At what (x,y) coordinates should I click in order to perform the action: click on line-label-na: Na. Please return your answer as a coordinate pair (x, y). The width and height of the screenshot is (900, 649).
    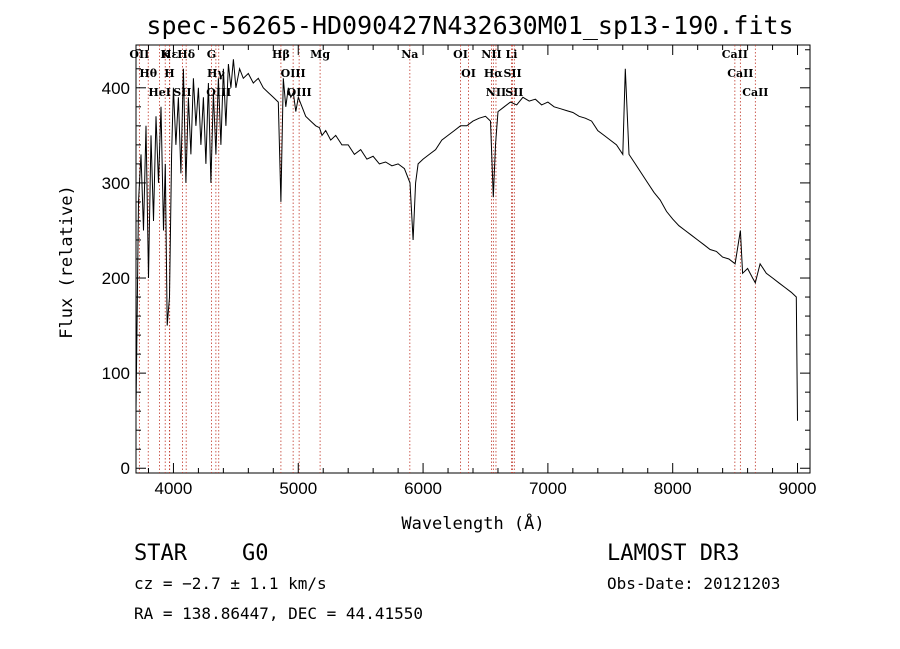
    Looking at the image, I should click on (409, 54).